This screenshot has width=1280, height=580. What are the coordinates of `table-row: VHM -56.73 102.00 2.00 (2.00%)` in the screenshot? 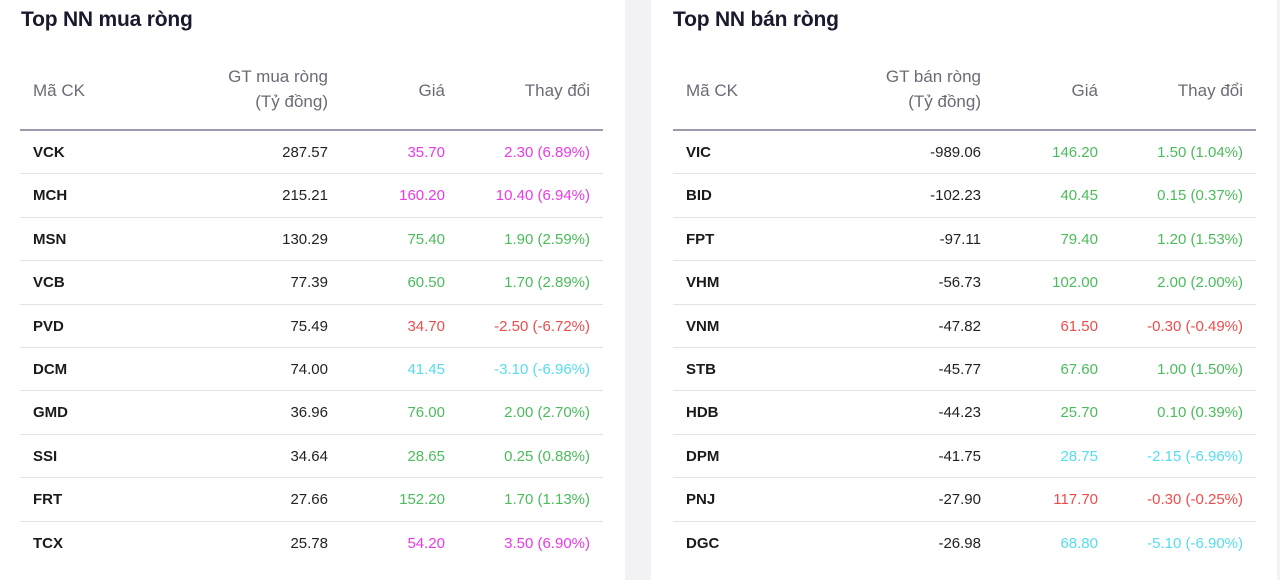 It's located at (964, 283).